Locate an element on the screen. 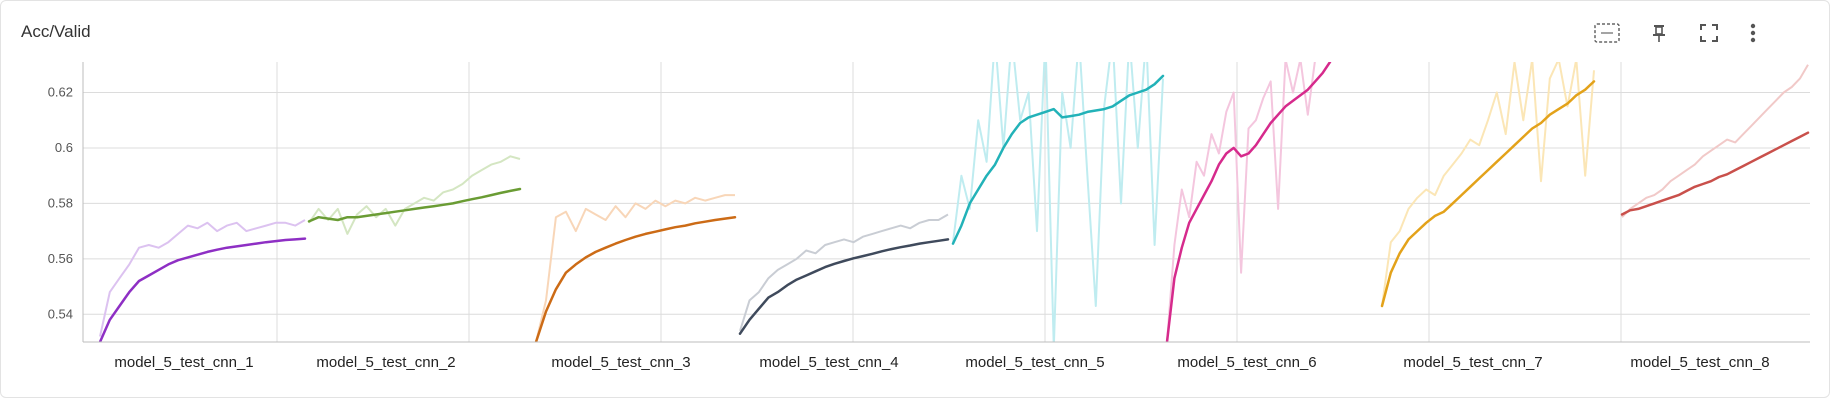 The height and width of the screenshot is (400, 1832). run-label: model_5_test_cnn_6 is located at coordinates (1246, 362).